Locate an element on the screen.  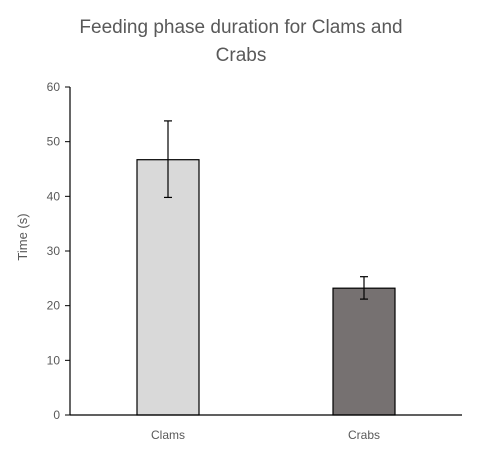
y-tick-label: 30 is located at coordinates (54, 251).